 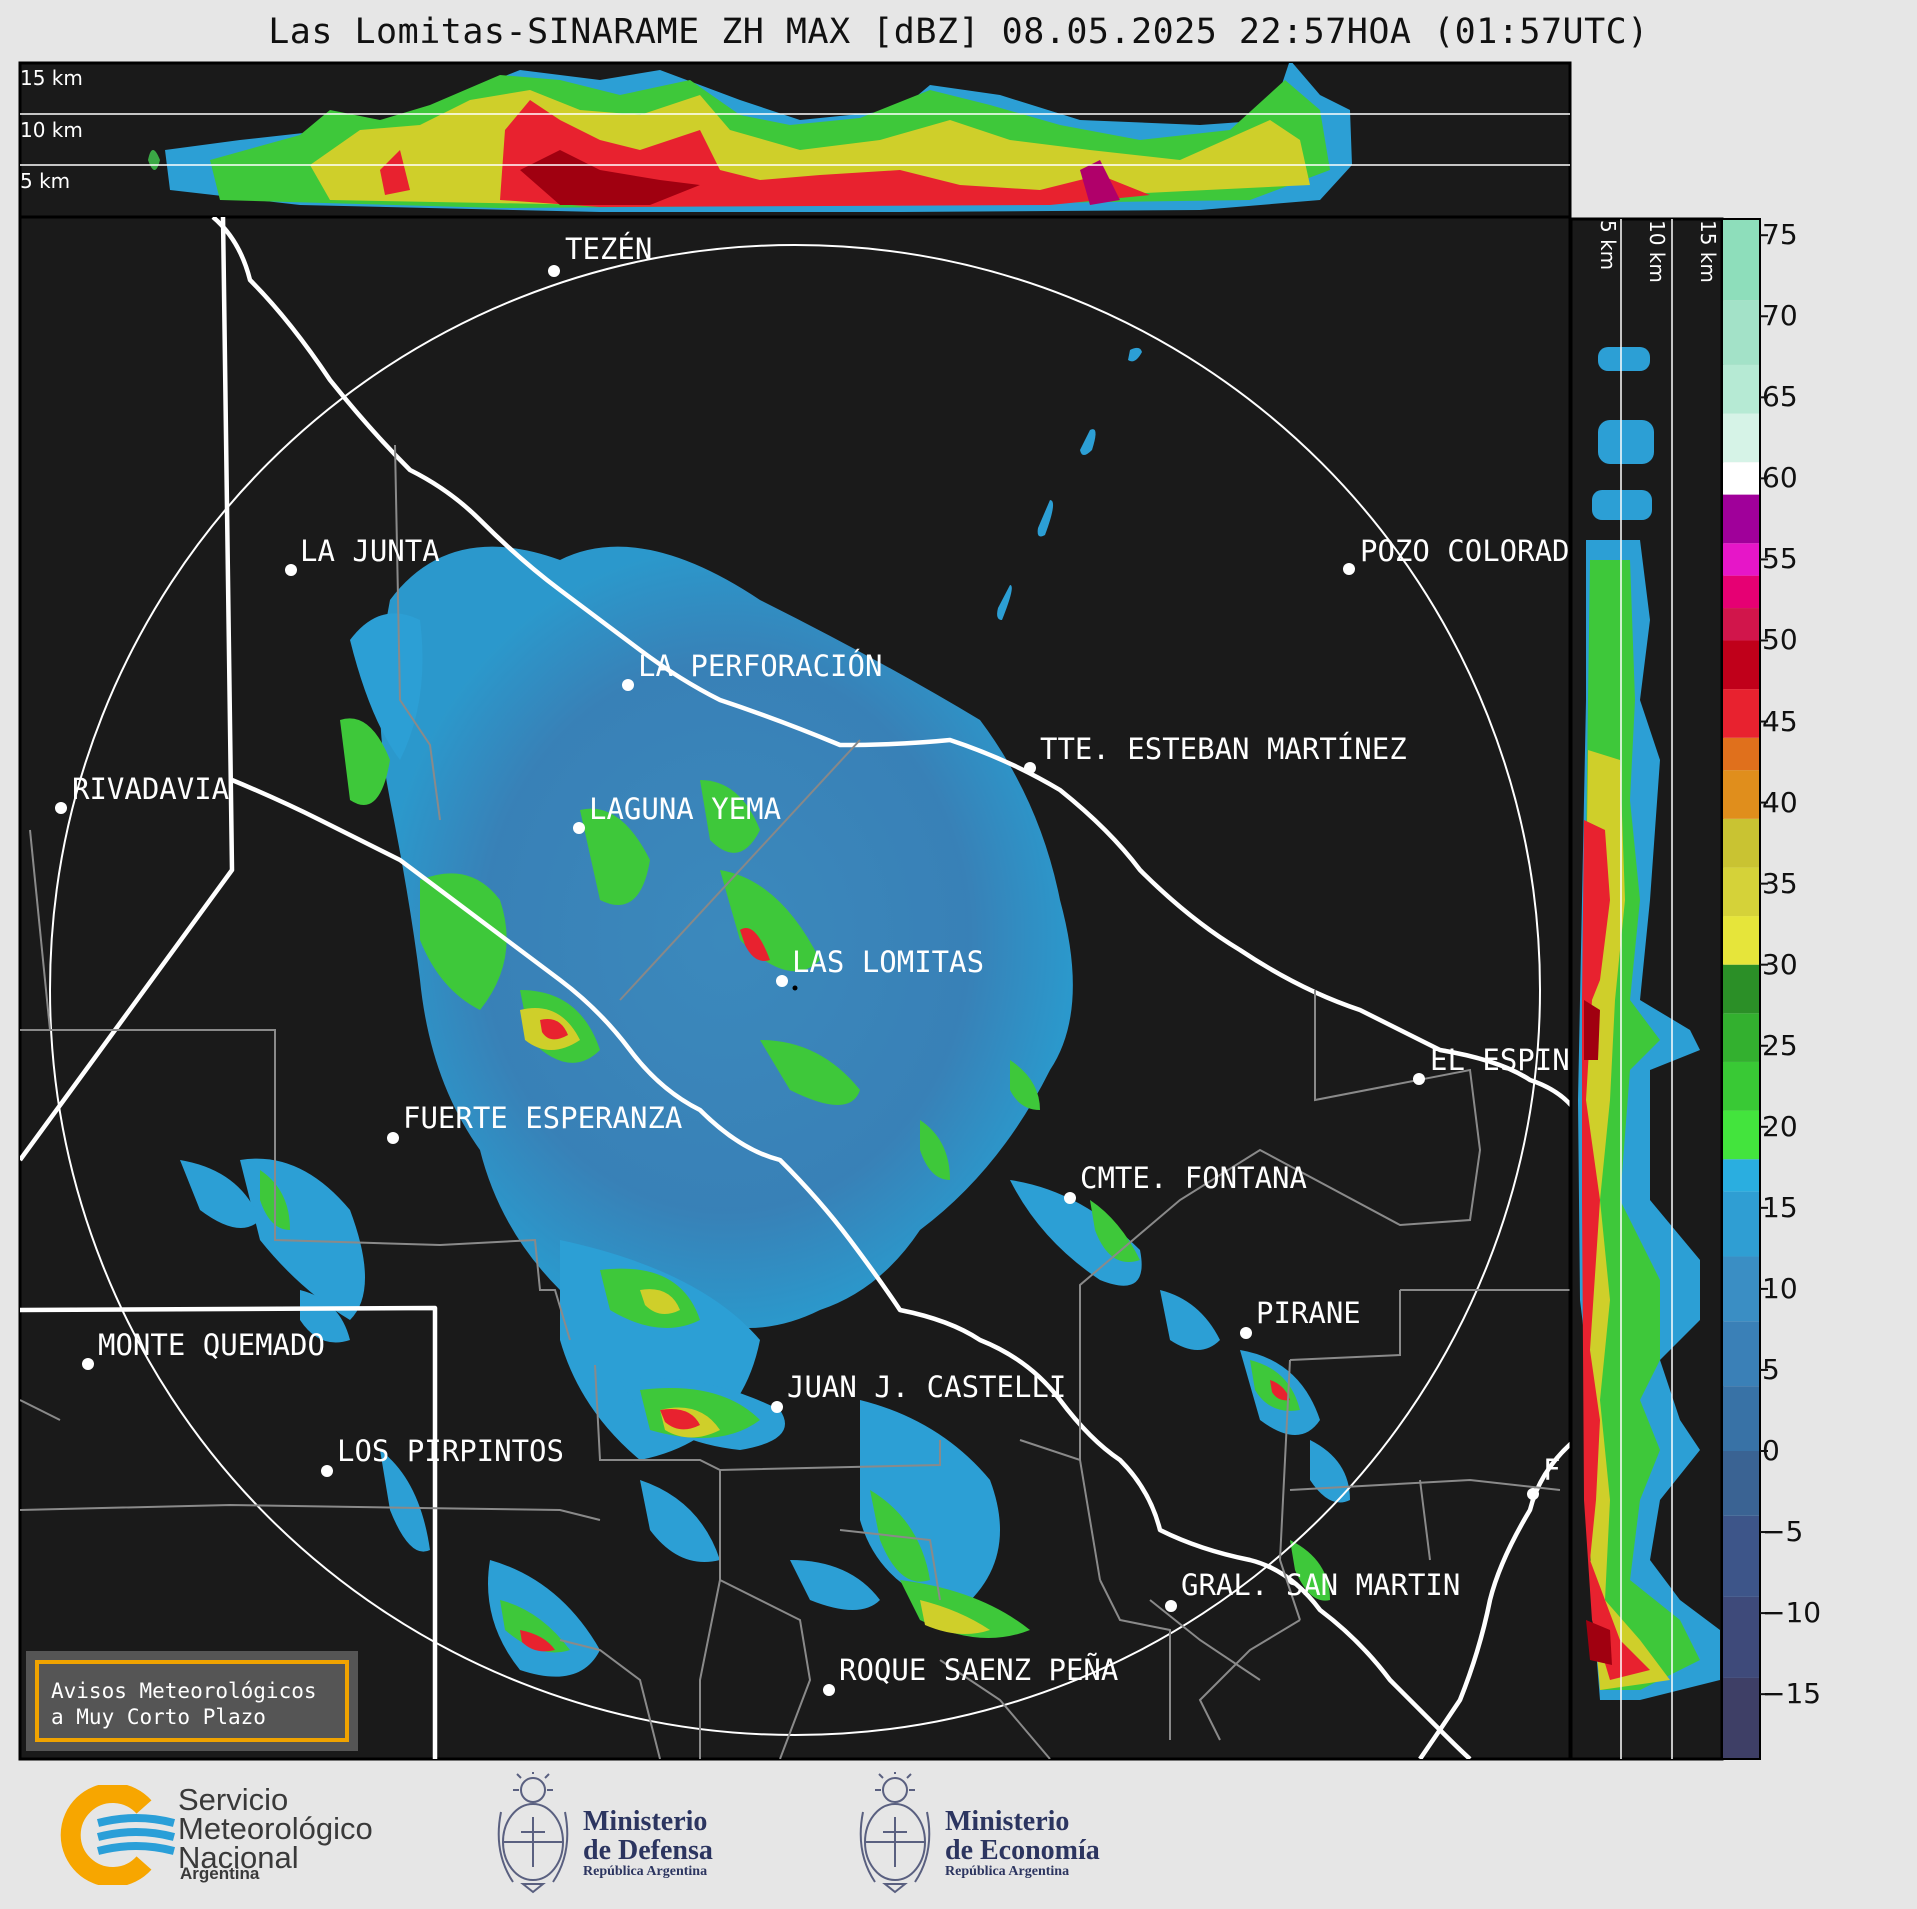 I want to click on economia-line-2: de Economía, so click(x=1022, y=1850).